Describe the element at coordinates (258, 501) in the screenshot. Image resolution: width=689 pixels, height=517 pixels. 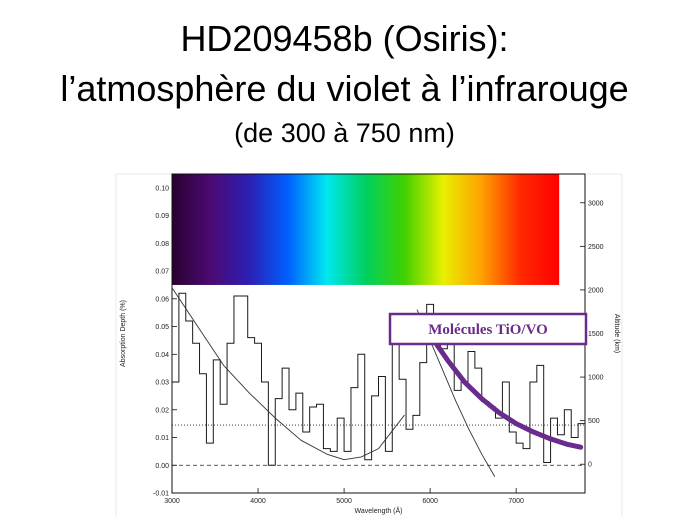
I see `x-tick-label: 4000` at that location.